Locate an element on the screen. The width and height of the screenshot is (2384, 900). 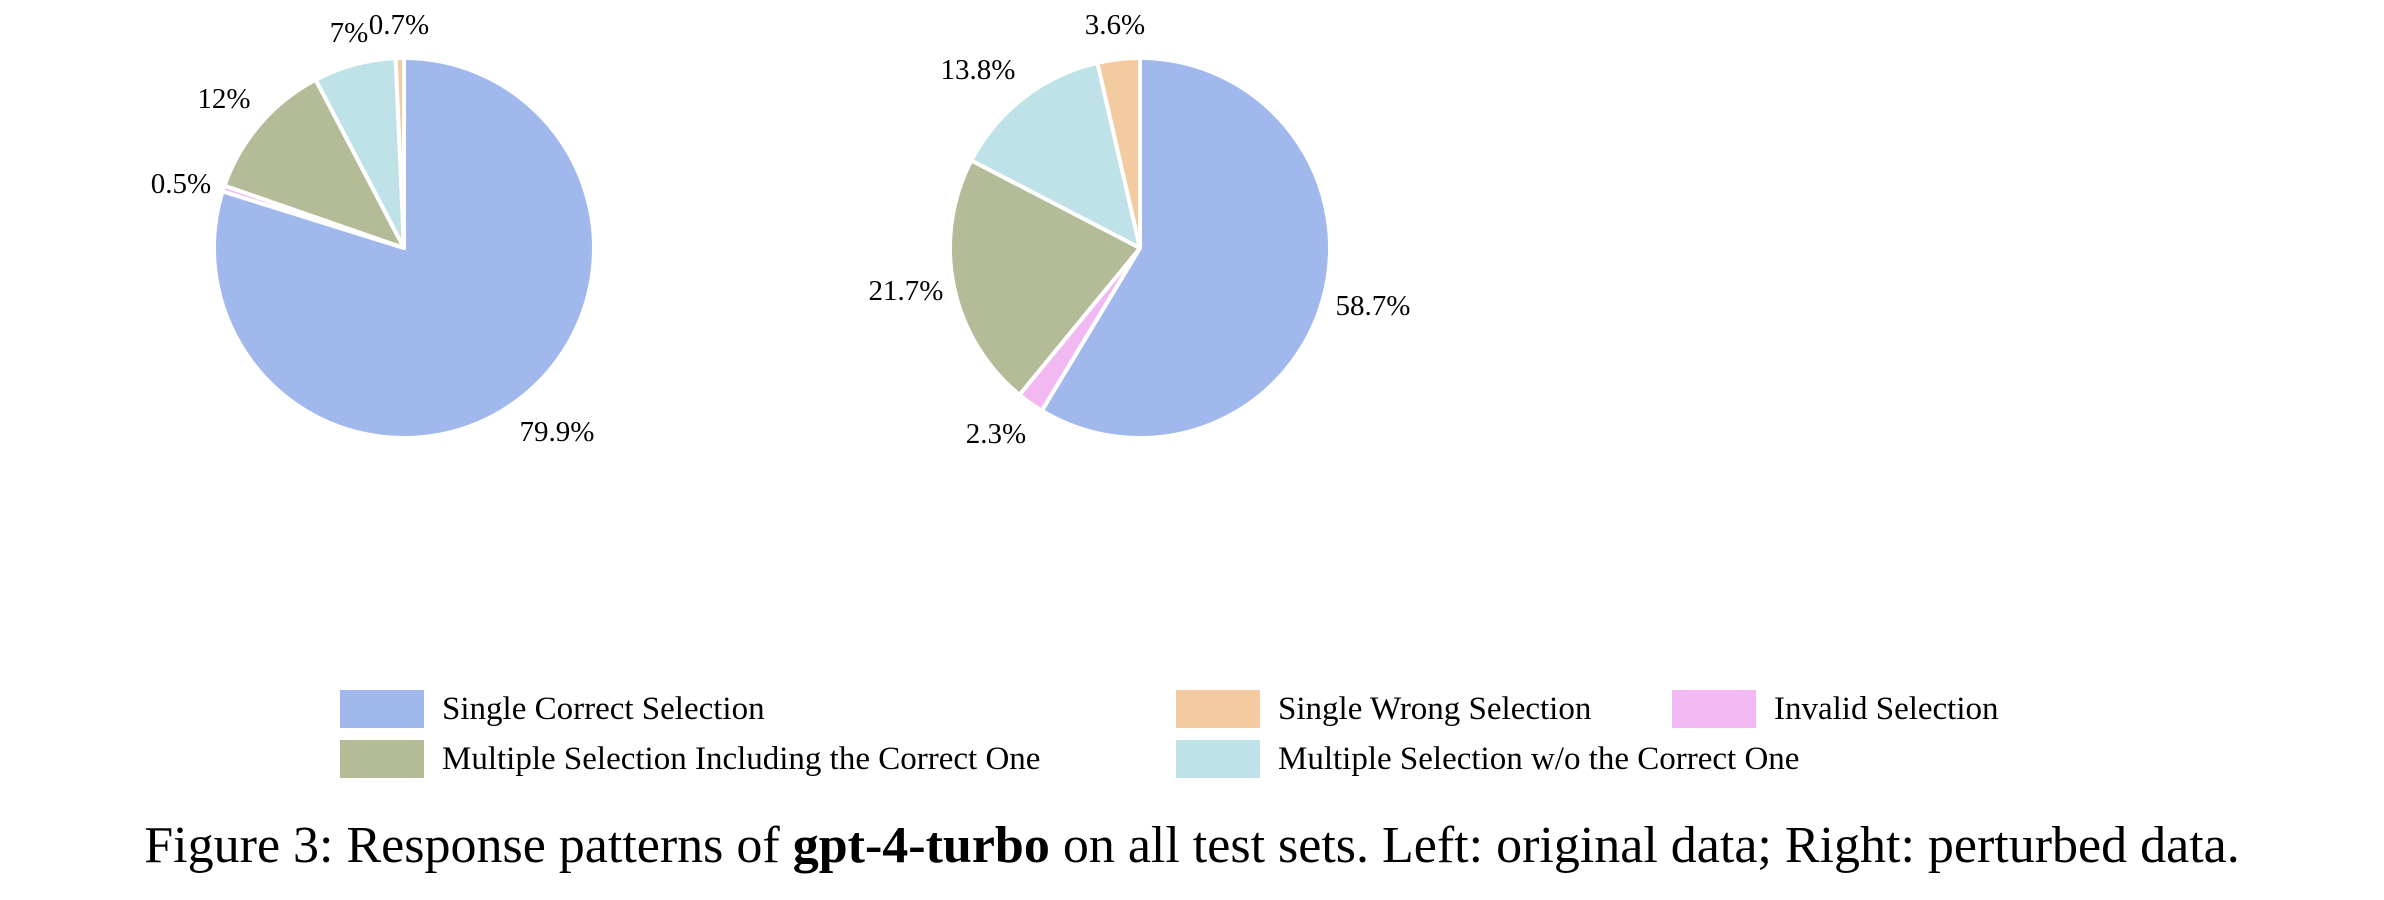
pie-chart-perturbed: 58.7% 2.3% 21.7% 13.8% 3.6% is located at coordinates (1140, 229).